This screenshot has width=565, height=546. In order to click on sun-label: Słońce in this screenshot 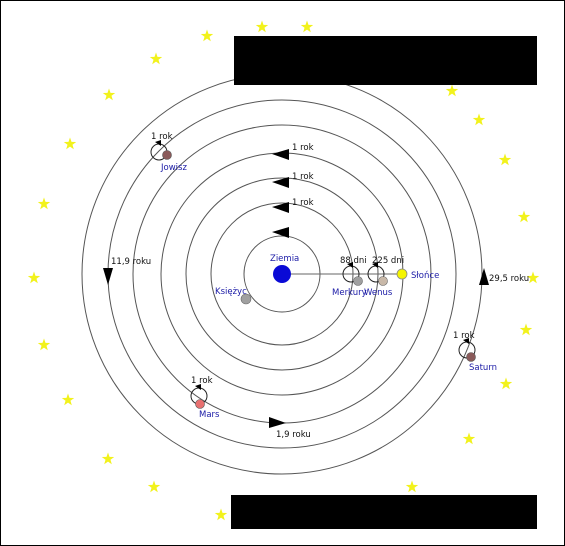, I will do `click(425, 276)`.